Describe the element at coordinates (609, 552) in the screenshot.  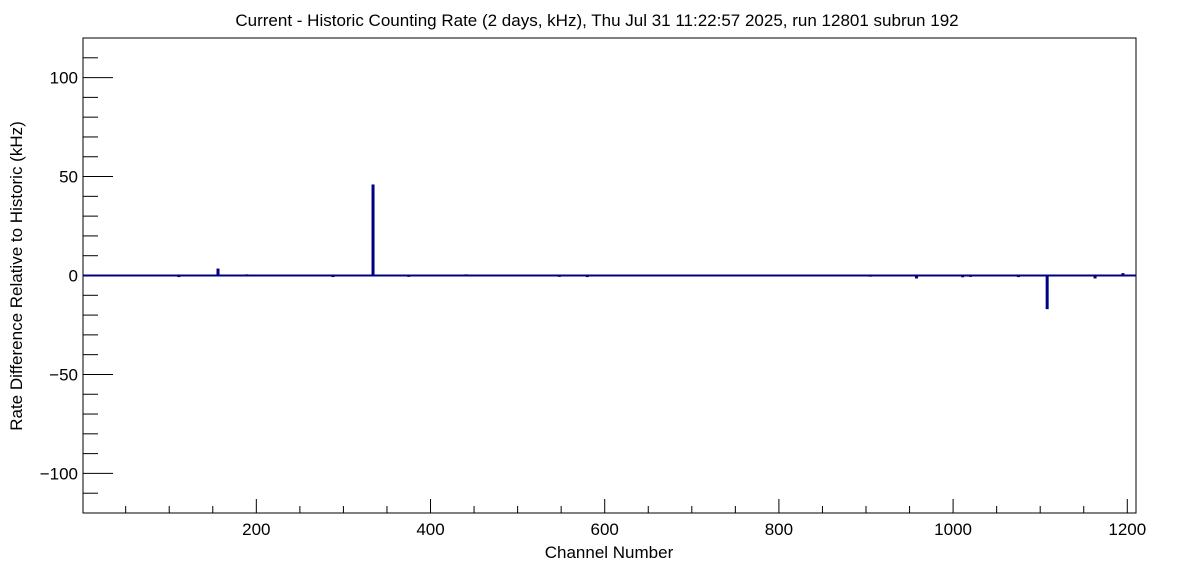
I see `x-axis-title: Channel Number` at that location.